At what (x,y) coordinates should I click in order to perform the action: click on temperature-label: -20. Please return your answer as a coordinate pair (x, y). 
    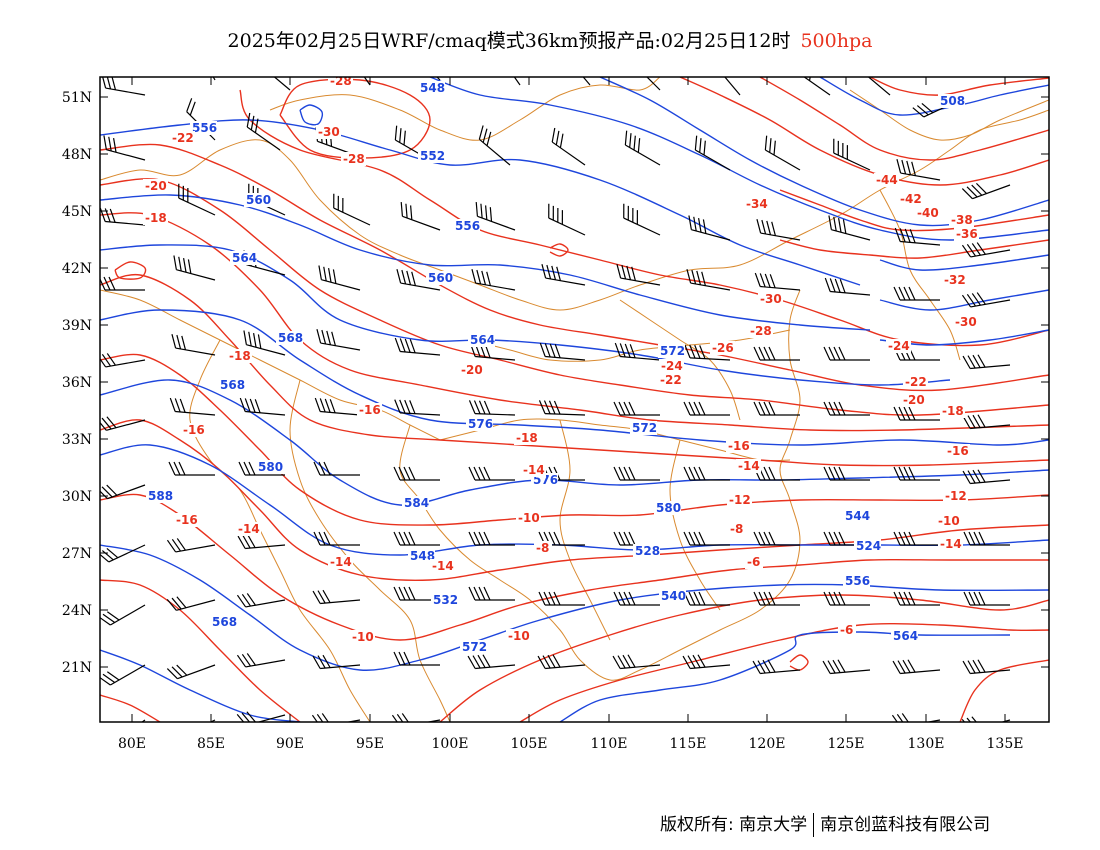
    Looking at the image, I should click on (914, 400).